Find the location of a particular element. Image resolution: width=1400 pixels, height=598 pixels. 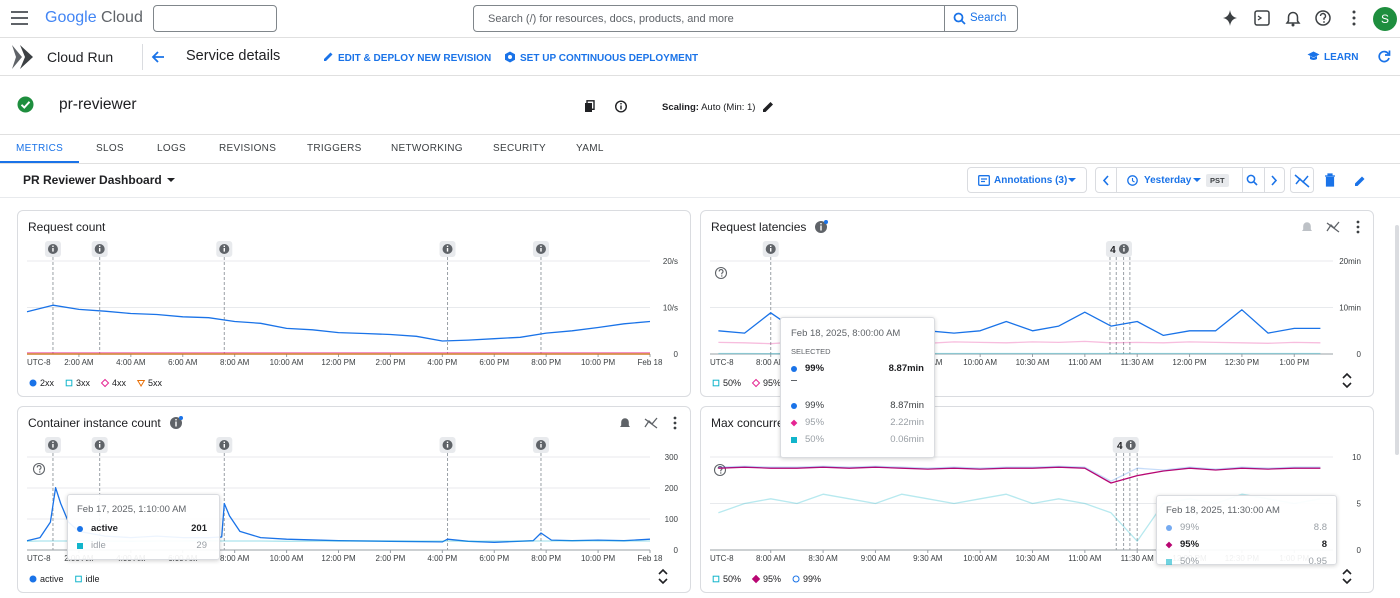

annotations-button: Annotations (3) is located at coordinates (1027, 180).